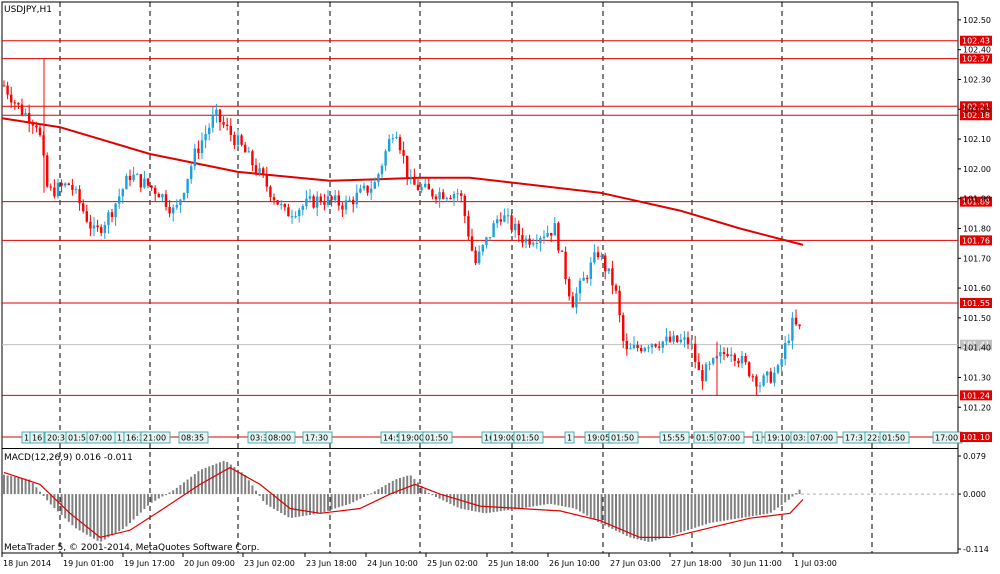 Image resolution: width=1000 pixels, height=574 pixels. What do you see at coordinates (527, 438) in the screenshot?
I see `event-label: 01:50` at bounding box center [527, 438].